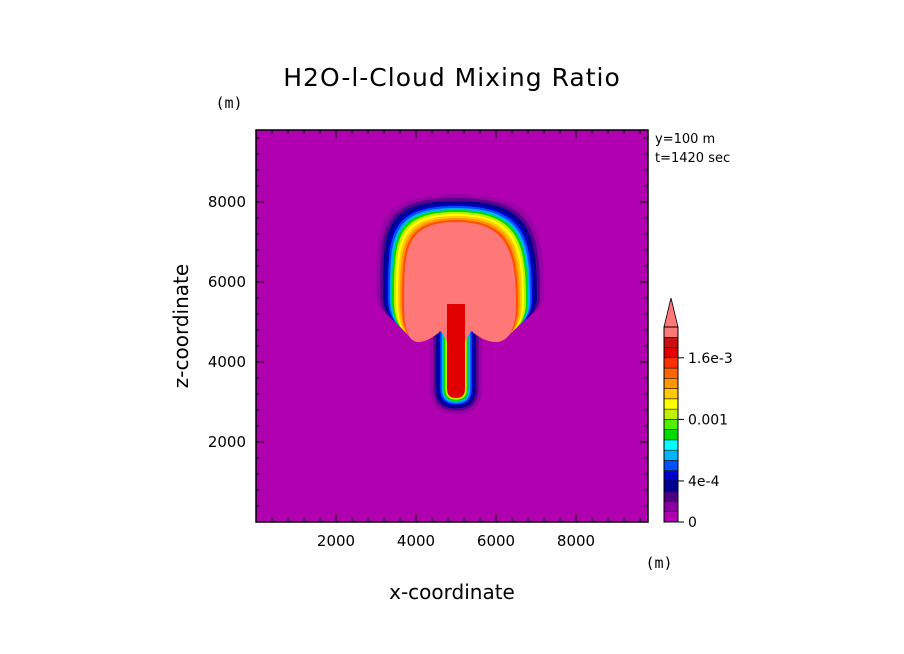  What do you see at coordinates (181, 326) in the screenshot?
I see `y-axis-label: z-coordinate` at bounding box center [181, 326].